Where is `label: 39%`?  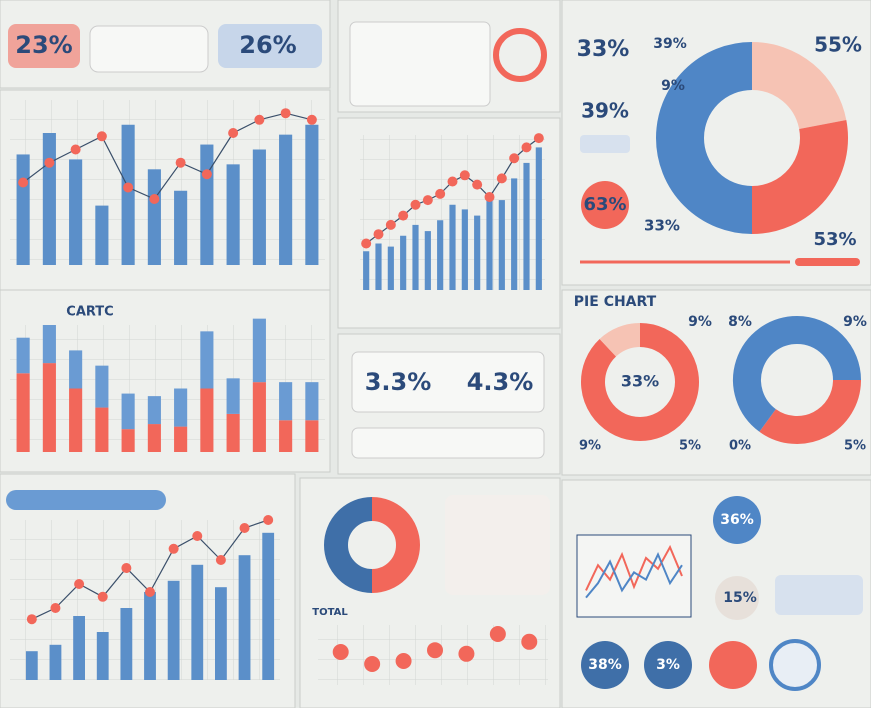 label: 39% is located at coordinates (605, 111).